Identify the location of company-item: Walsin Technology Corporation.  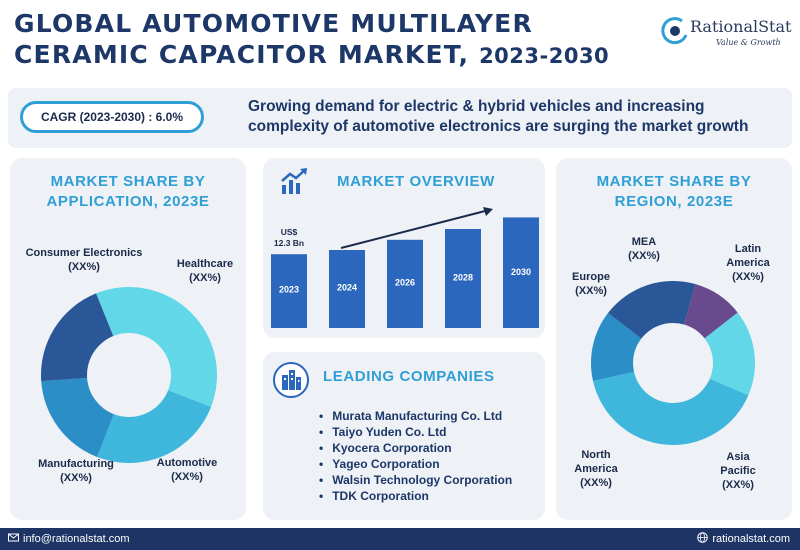
(415, 480).